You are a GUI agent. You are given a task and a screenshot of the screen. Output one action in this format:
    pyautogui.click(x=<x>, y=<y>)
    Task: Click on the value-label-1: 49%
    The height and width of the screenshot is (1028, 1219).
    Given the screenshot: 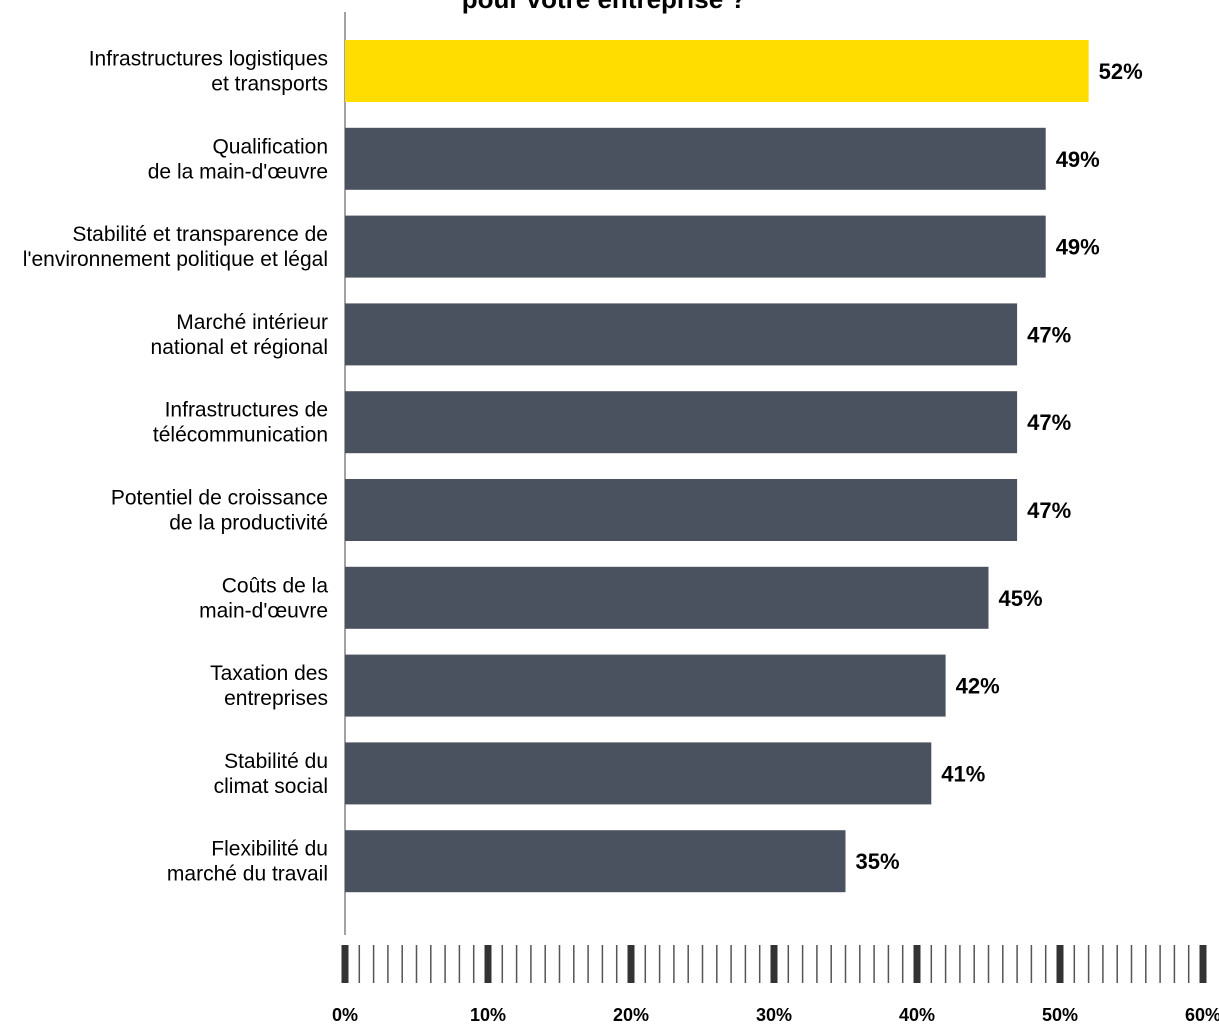 What is the action you would take?
    pyautogui.click(x=1078, y=159)
    